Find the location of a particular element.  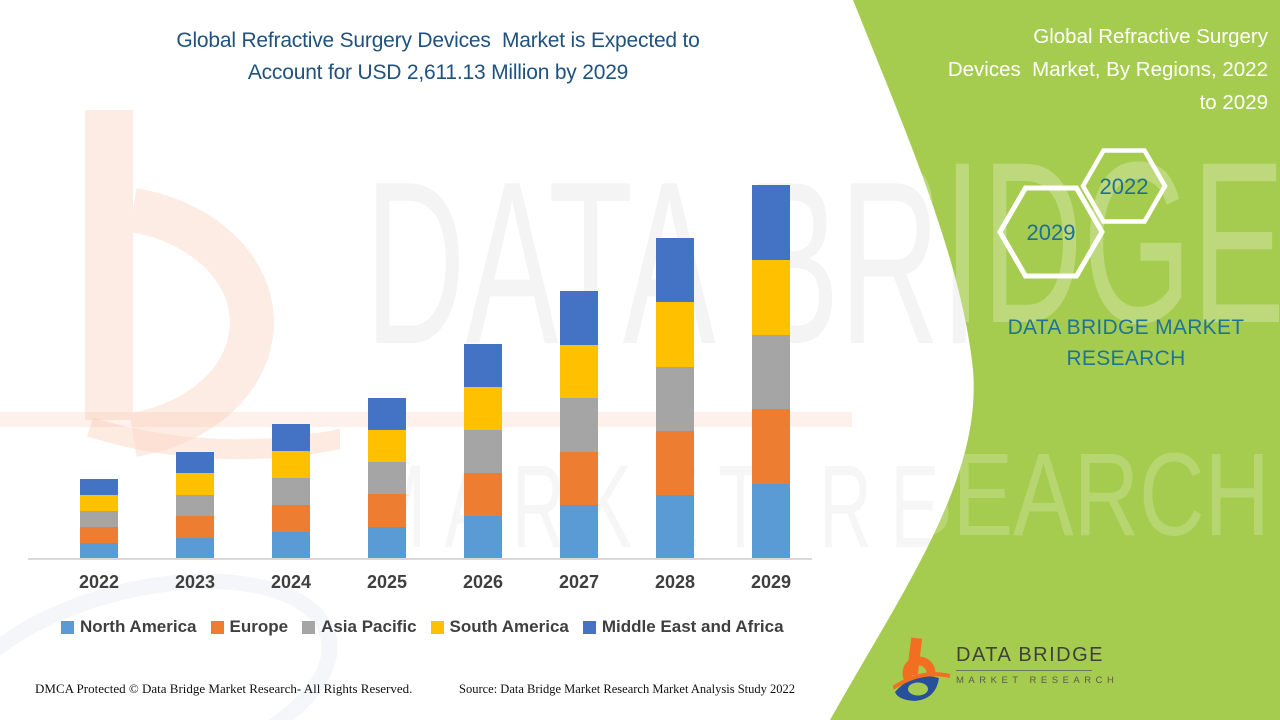

x-axis-label-2028: 2028 is located at coordinates (675, 582).